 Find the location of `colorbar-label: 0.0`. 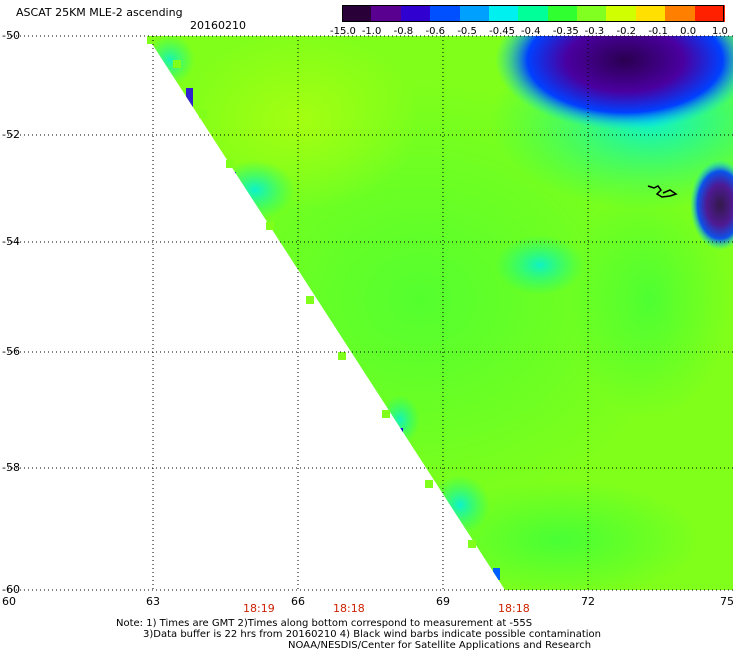

colorbar-label: 0.0 is located at coordinates (688, 31).